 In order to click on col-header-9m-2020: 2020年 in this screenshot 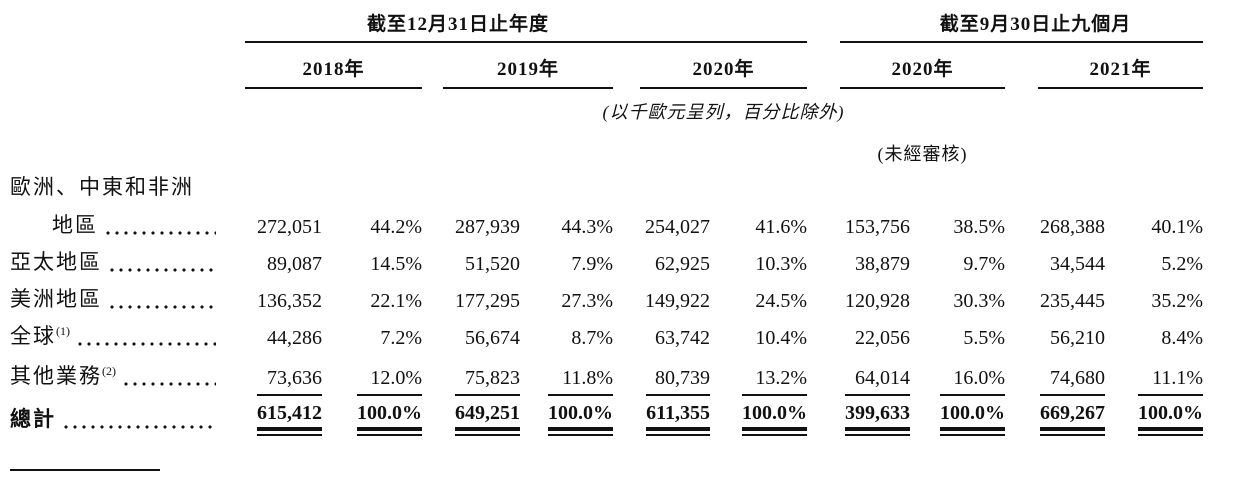, I will do `click(923, 65)`.